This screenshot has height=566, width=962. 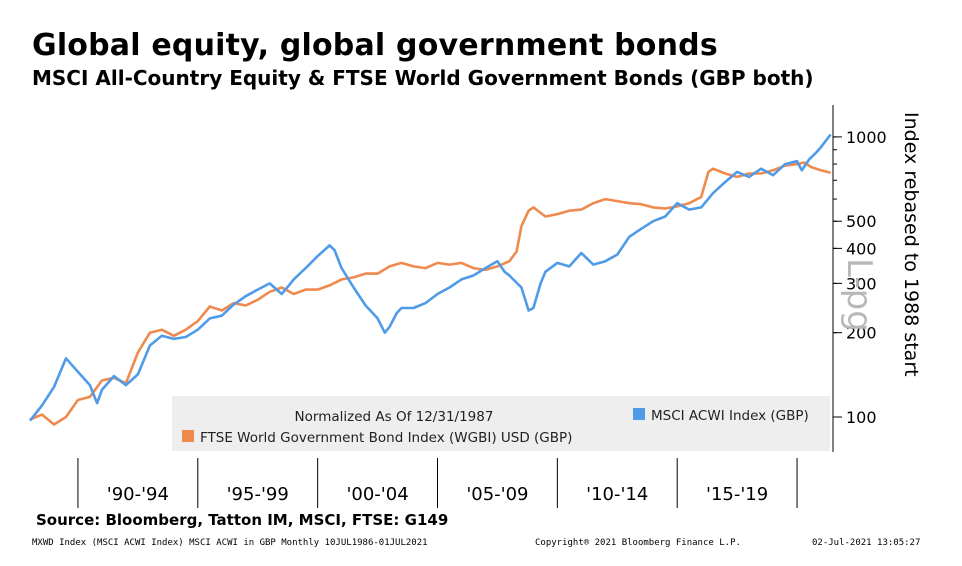 What do you see at coordinates (866, 137) in the screenshot?
I see `y-tick-label: 1000` at bounding box center [866, 137].